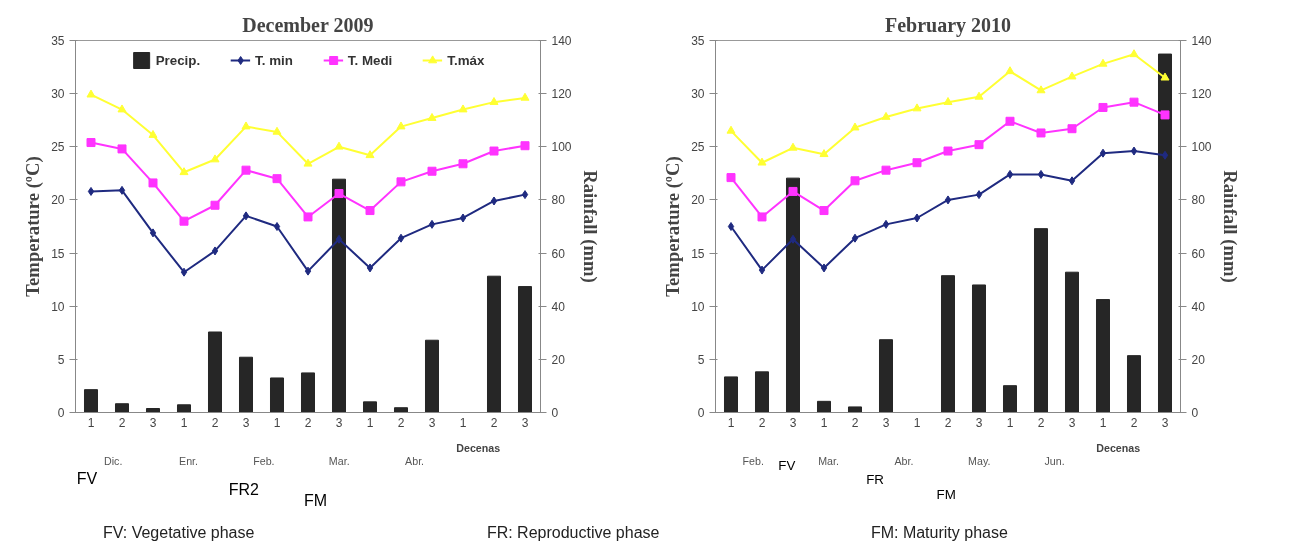  I want to click on y2-tick-label: 80, so click(1198, 200).